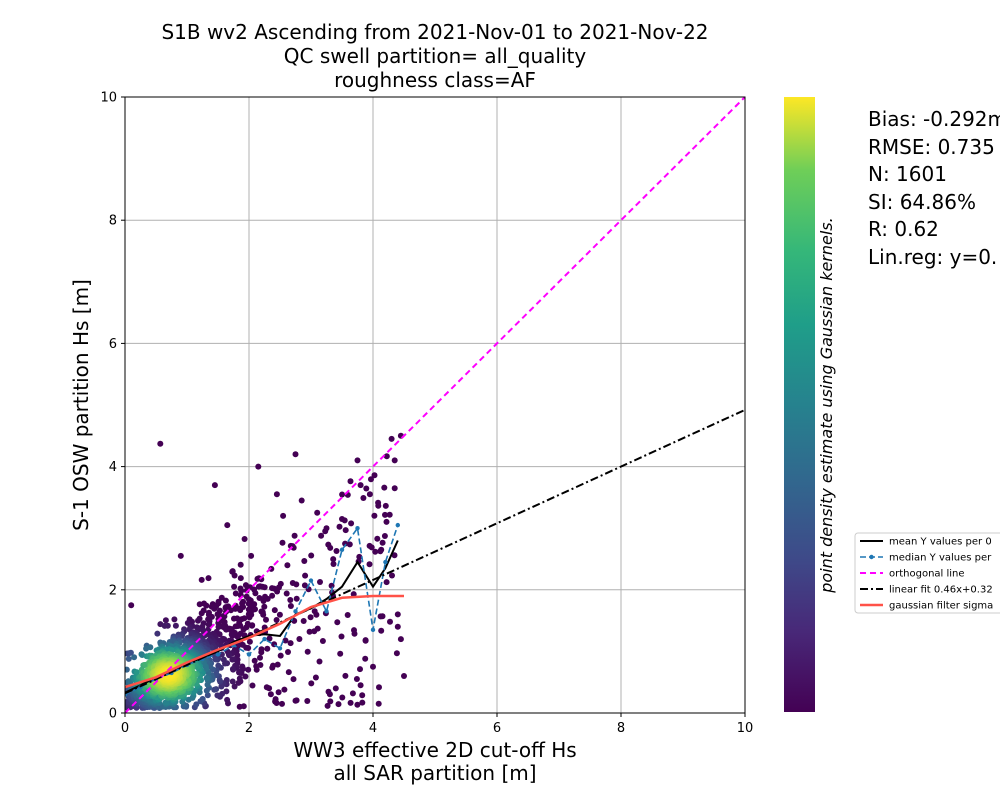 This screenshot has width=1000, height=800. I want to click on legend-label: linear fit 0.46x+0.32, so click(941, 590).